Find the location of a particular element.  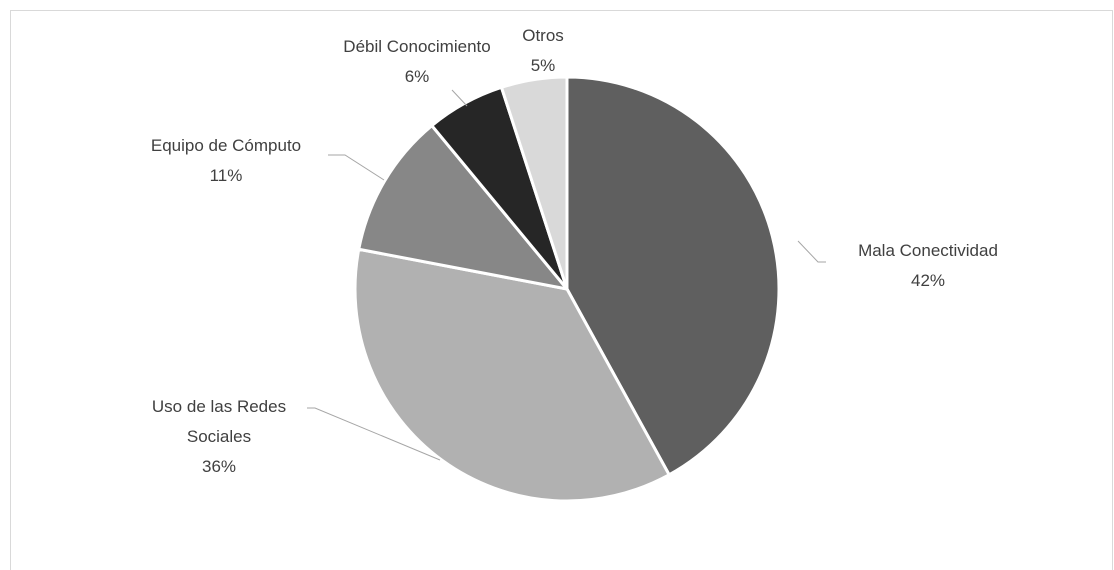

leader-line-uso-de-las-redes-sociales is located at coordinates (374, 434).